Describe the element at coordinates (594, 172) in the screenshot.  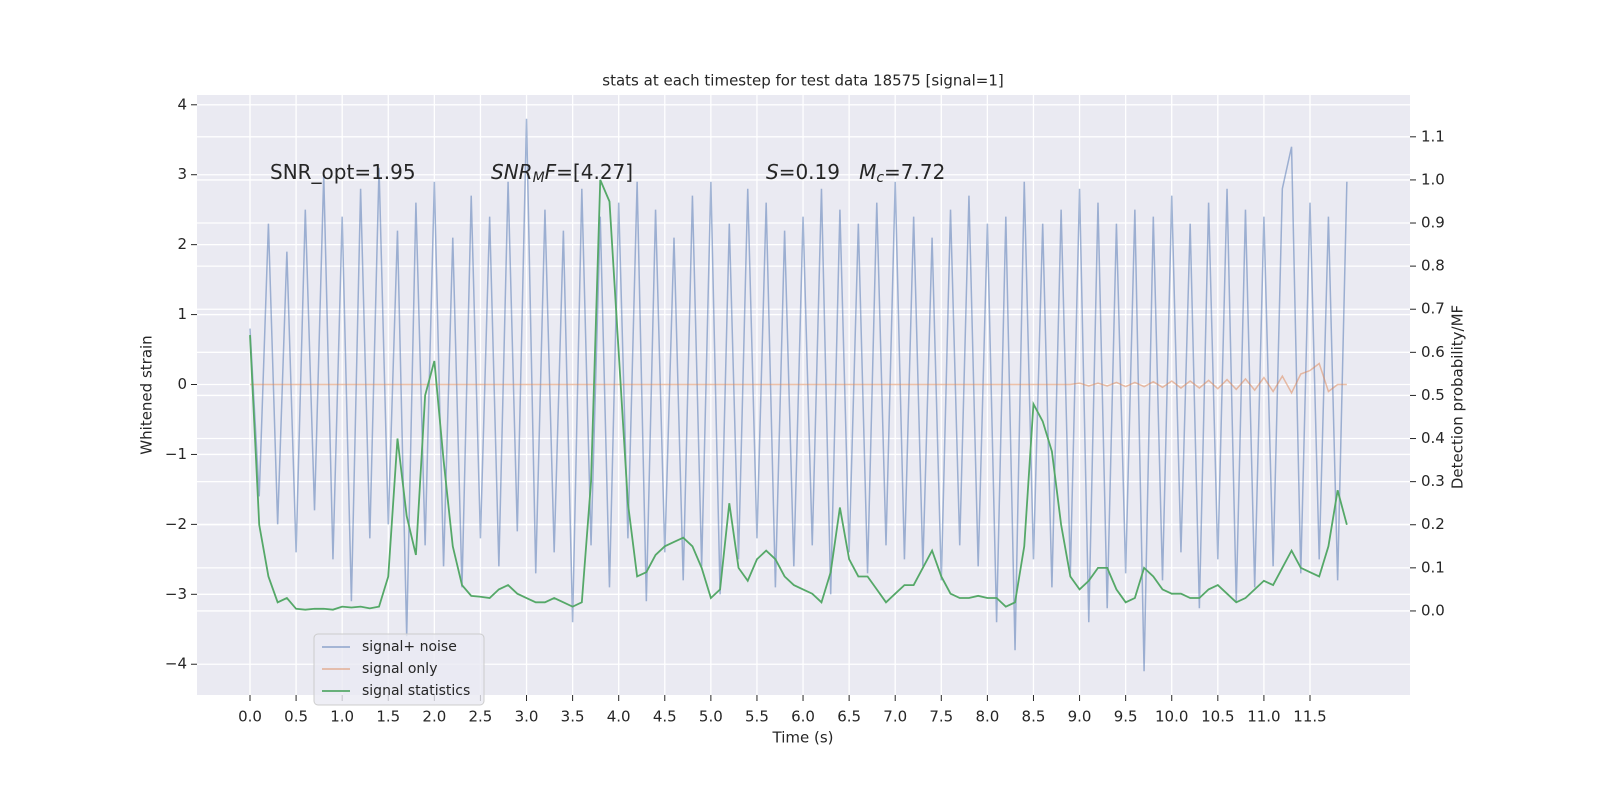
I see `annotation-part: =[4.27]` at that location.